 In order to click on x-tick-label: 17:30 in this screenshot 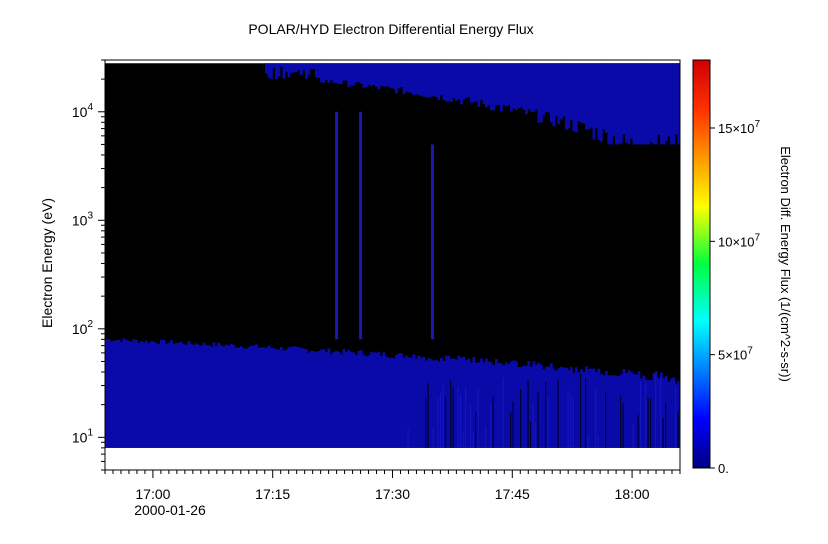, I will do `click(392, 494)`.